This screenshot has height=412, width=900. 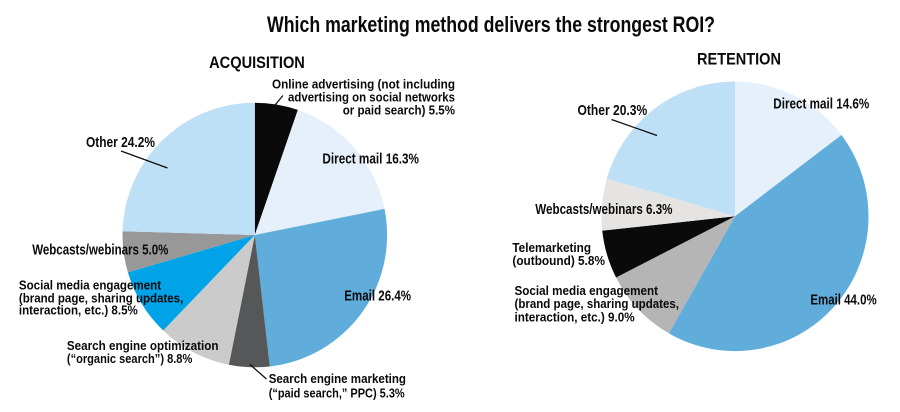 What do you see at coordinates (130, 358) in the screenshot?
I see `svg-text: (“organic search”) 8.8%` at bounding box center [130, 358].